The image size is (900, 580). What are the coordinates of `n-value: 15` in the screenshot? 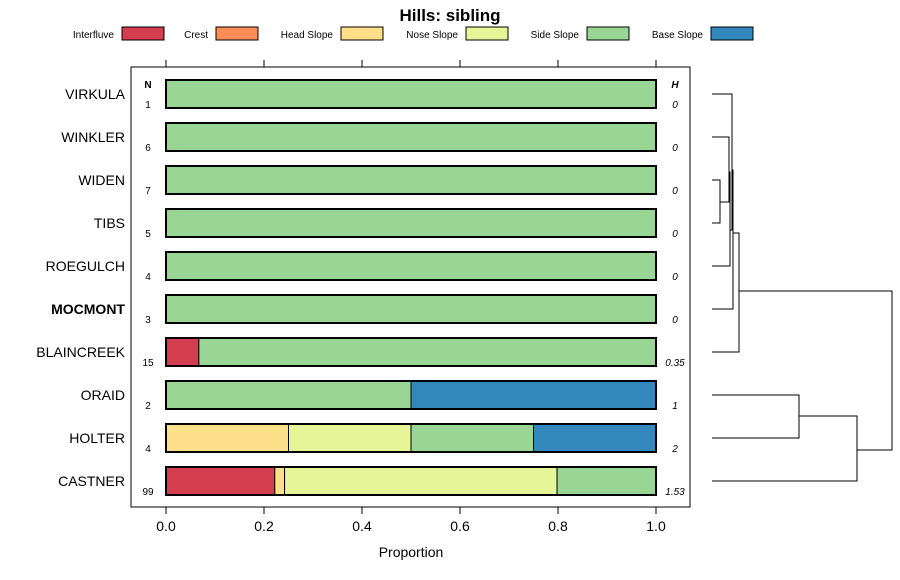 It's located at (148, 363).